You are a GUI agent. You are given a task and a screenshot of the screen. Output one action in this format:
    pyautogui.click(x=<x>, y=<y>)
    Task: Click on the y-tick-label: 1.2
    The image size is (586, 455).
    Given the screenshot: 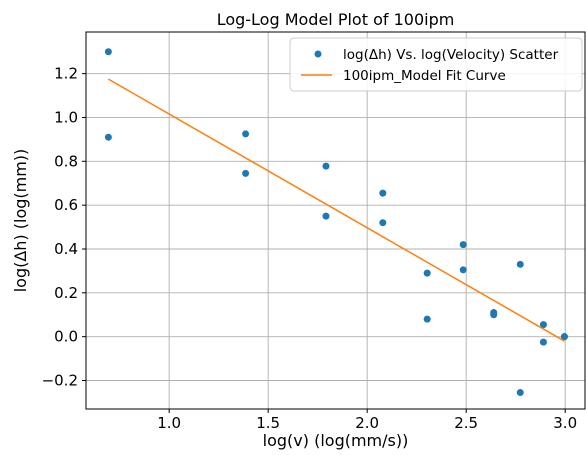 What is the action you would take?
    pyautogui.click(x=66, y=74)
    